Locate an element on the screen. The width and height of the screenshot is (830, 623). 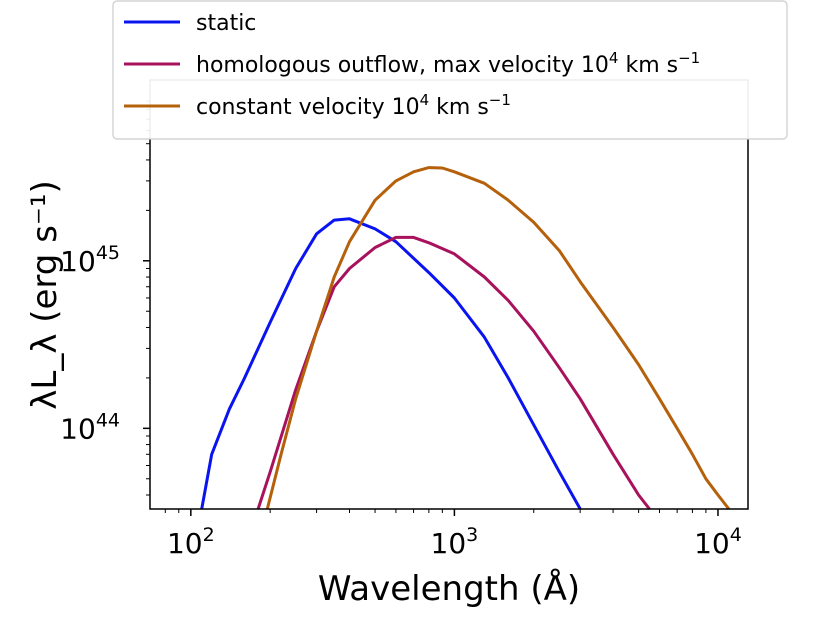
x-axis: 102 103 104 is located at coordinates (453, 534).